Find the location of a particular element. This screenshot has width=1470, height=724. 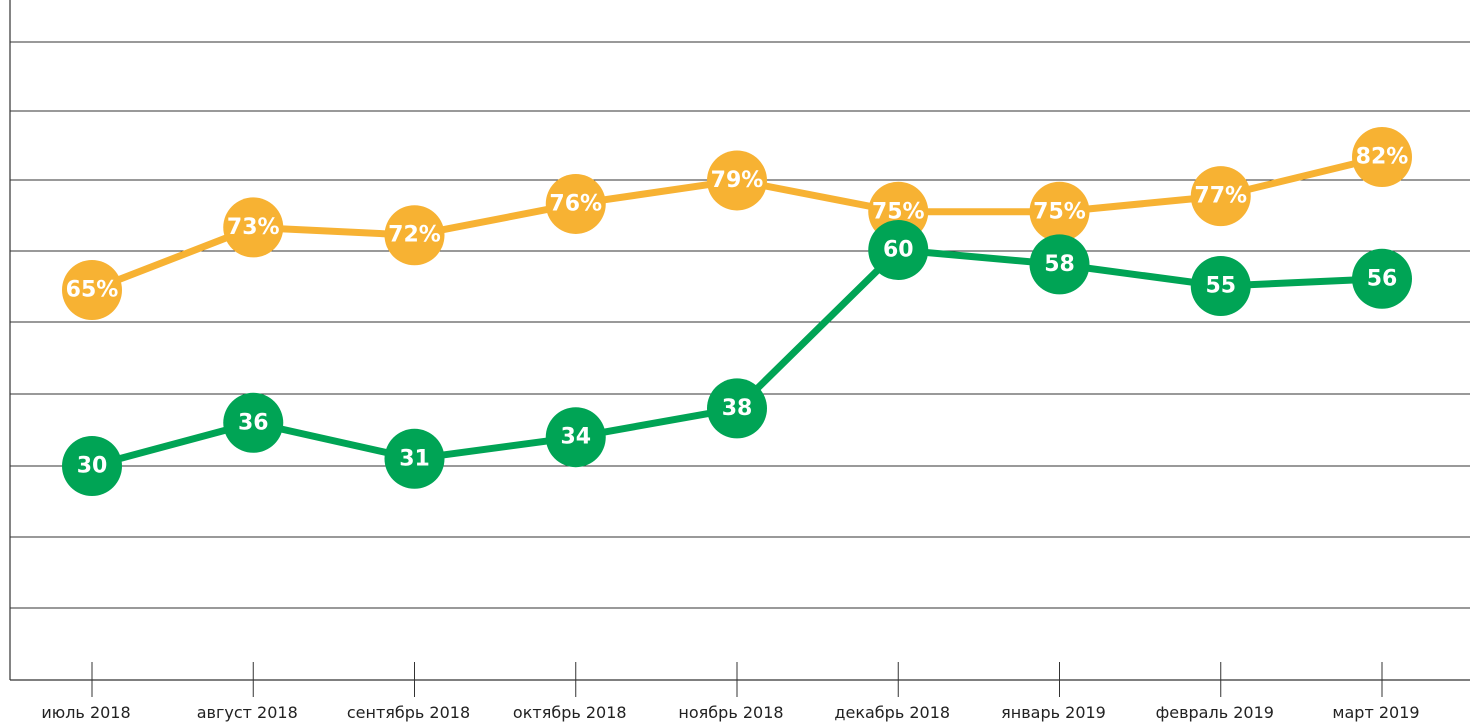

x-tick-label: октябрь 2018 is located at coordinates (570, 712).